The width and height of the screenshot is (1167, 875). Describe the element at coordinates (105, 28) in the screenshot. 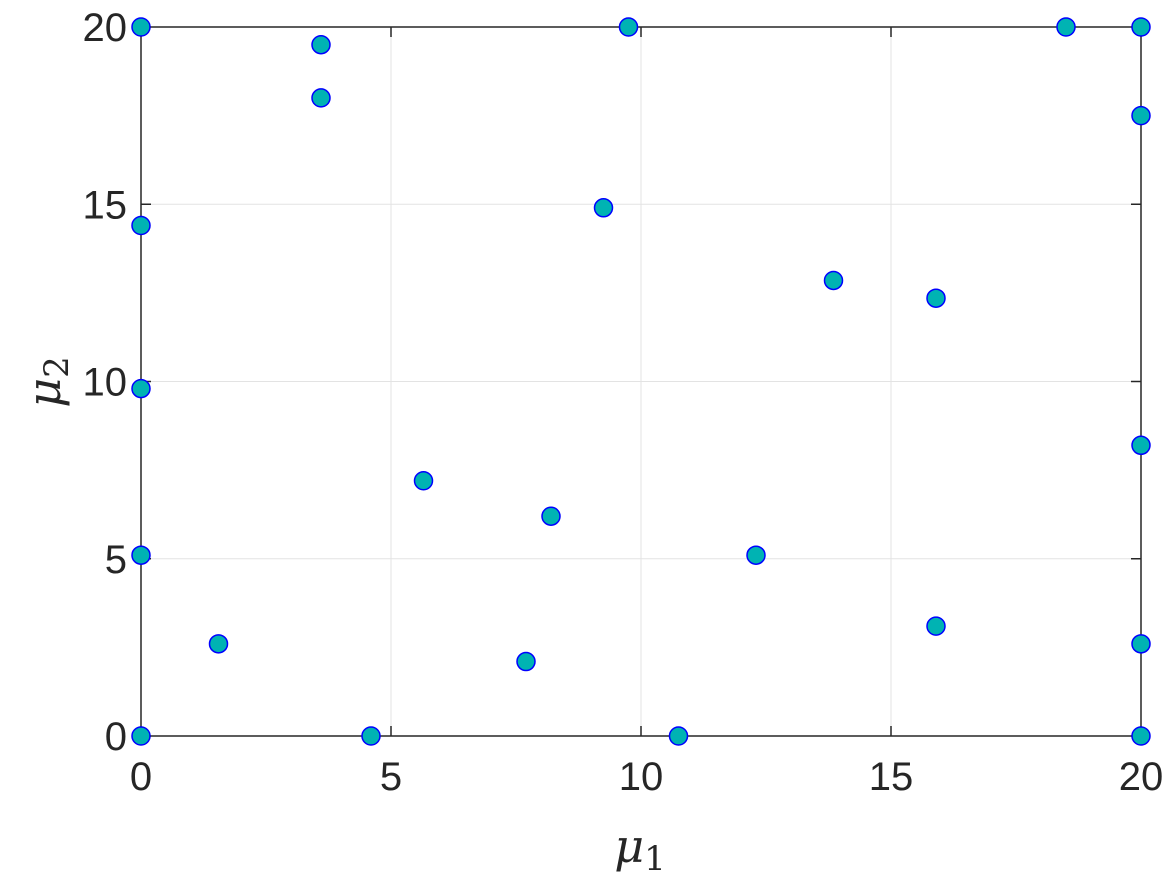

I see `y-tick-label: 20` at that location.